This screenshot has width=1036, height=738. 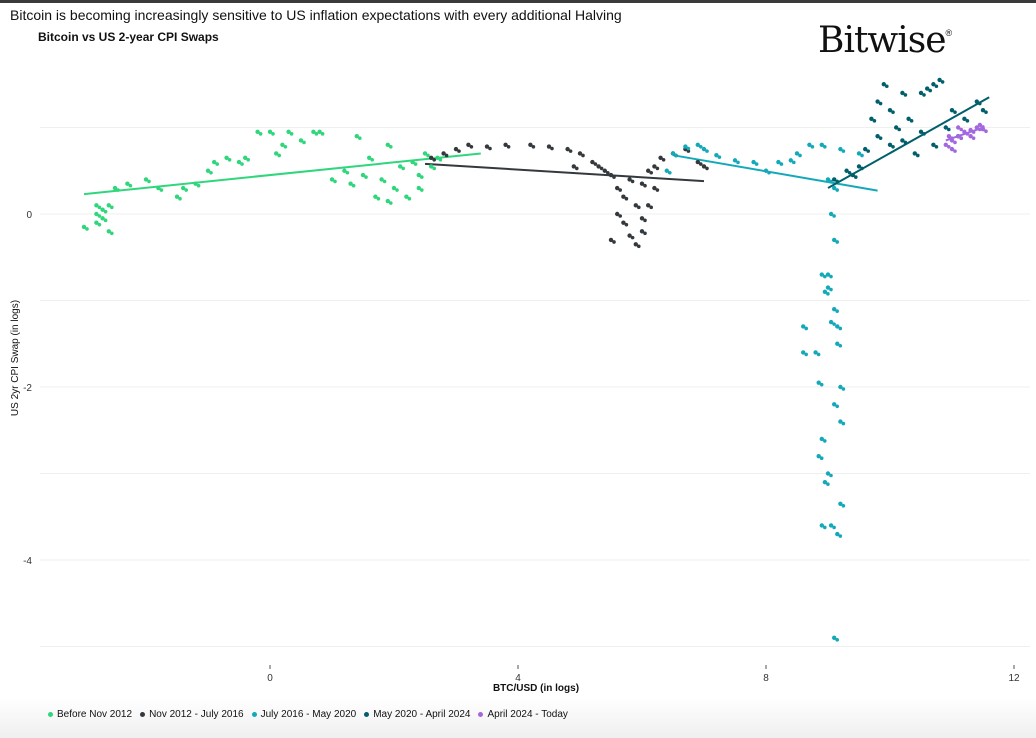 What do you see at coordinates (270, 678) in the screenshot?
I see `x-tick-label: 0` at bounding box center [270, 678].